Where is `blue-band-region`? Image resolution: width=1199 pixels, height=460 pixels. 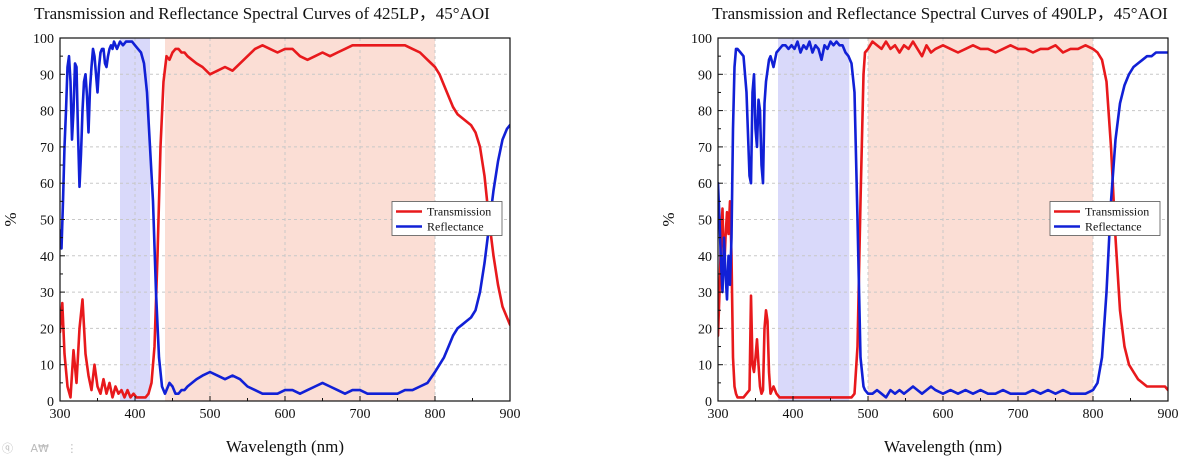 blue-band-region is located at coordinates (814, 219).